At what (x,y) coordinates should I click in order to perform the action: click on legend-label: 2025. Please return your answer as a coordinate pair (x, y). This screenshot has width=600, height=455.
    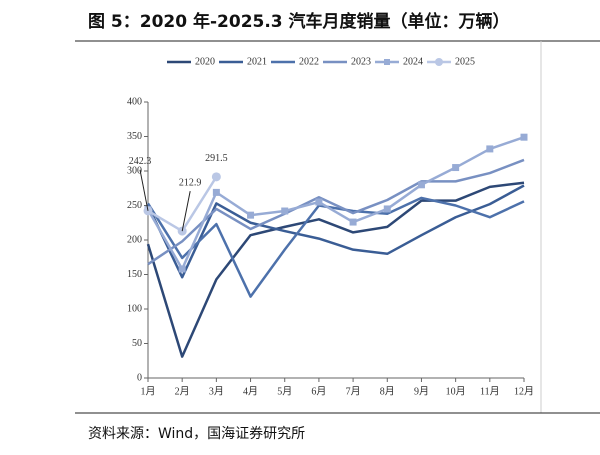
    Looking at the image, I should click on (465, 61).